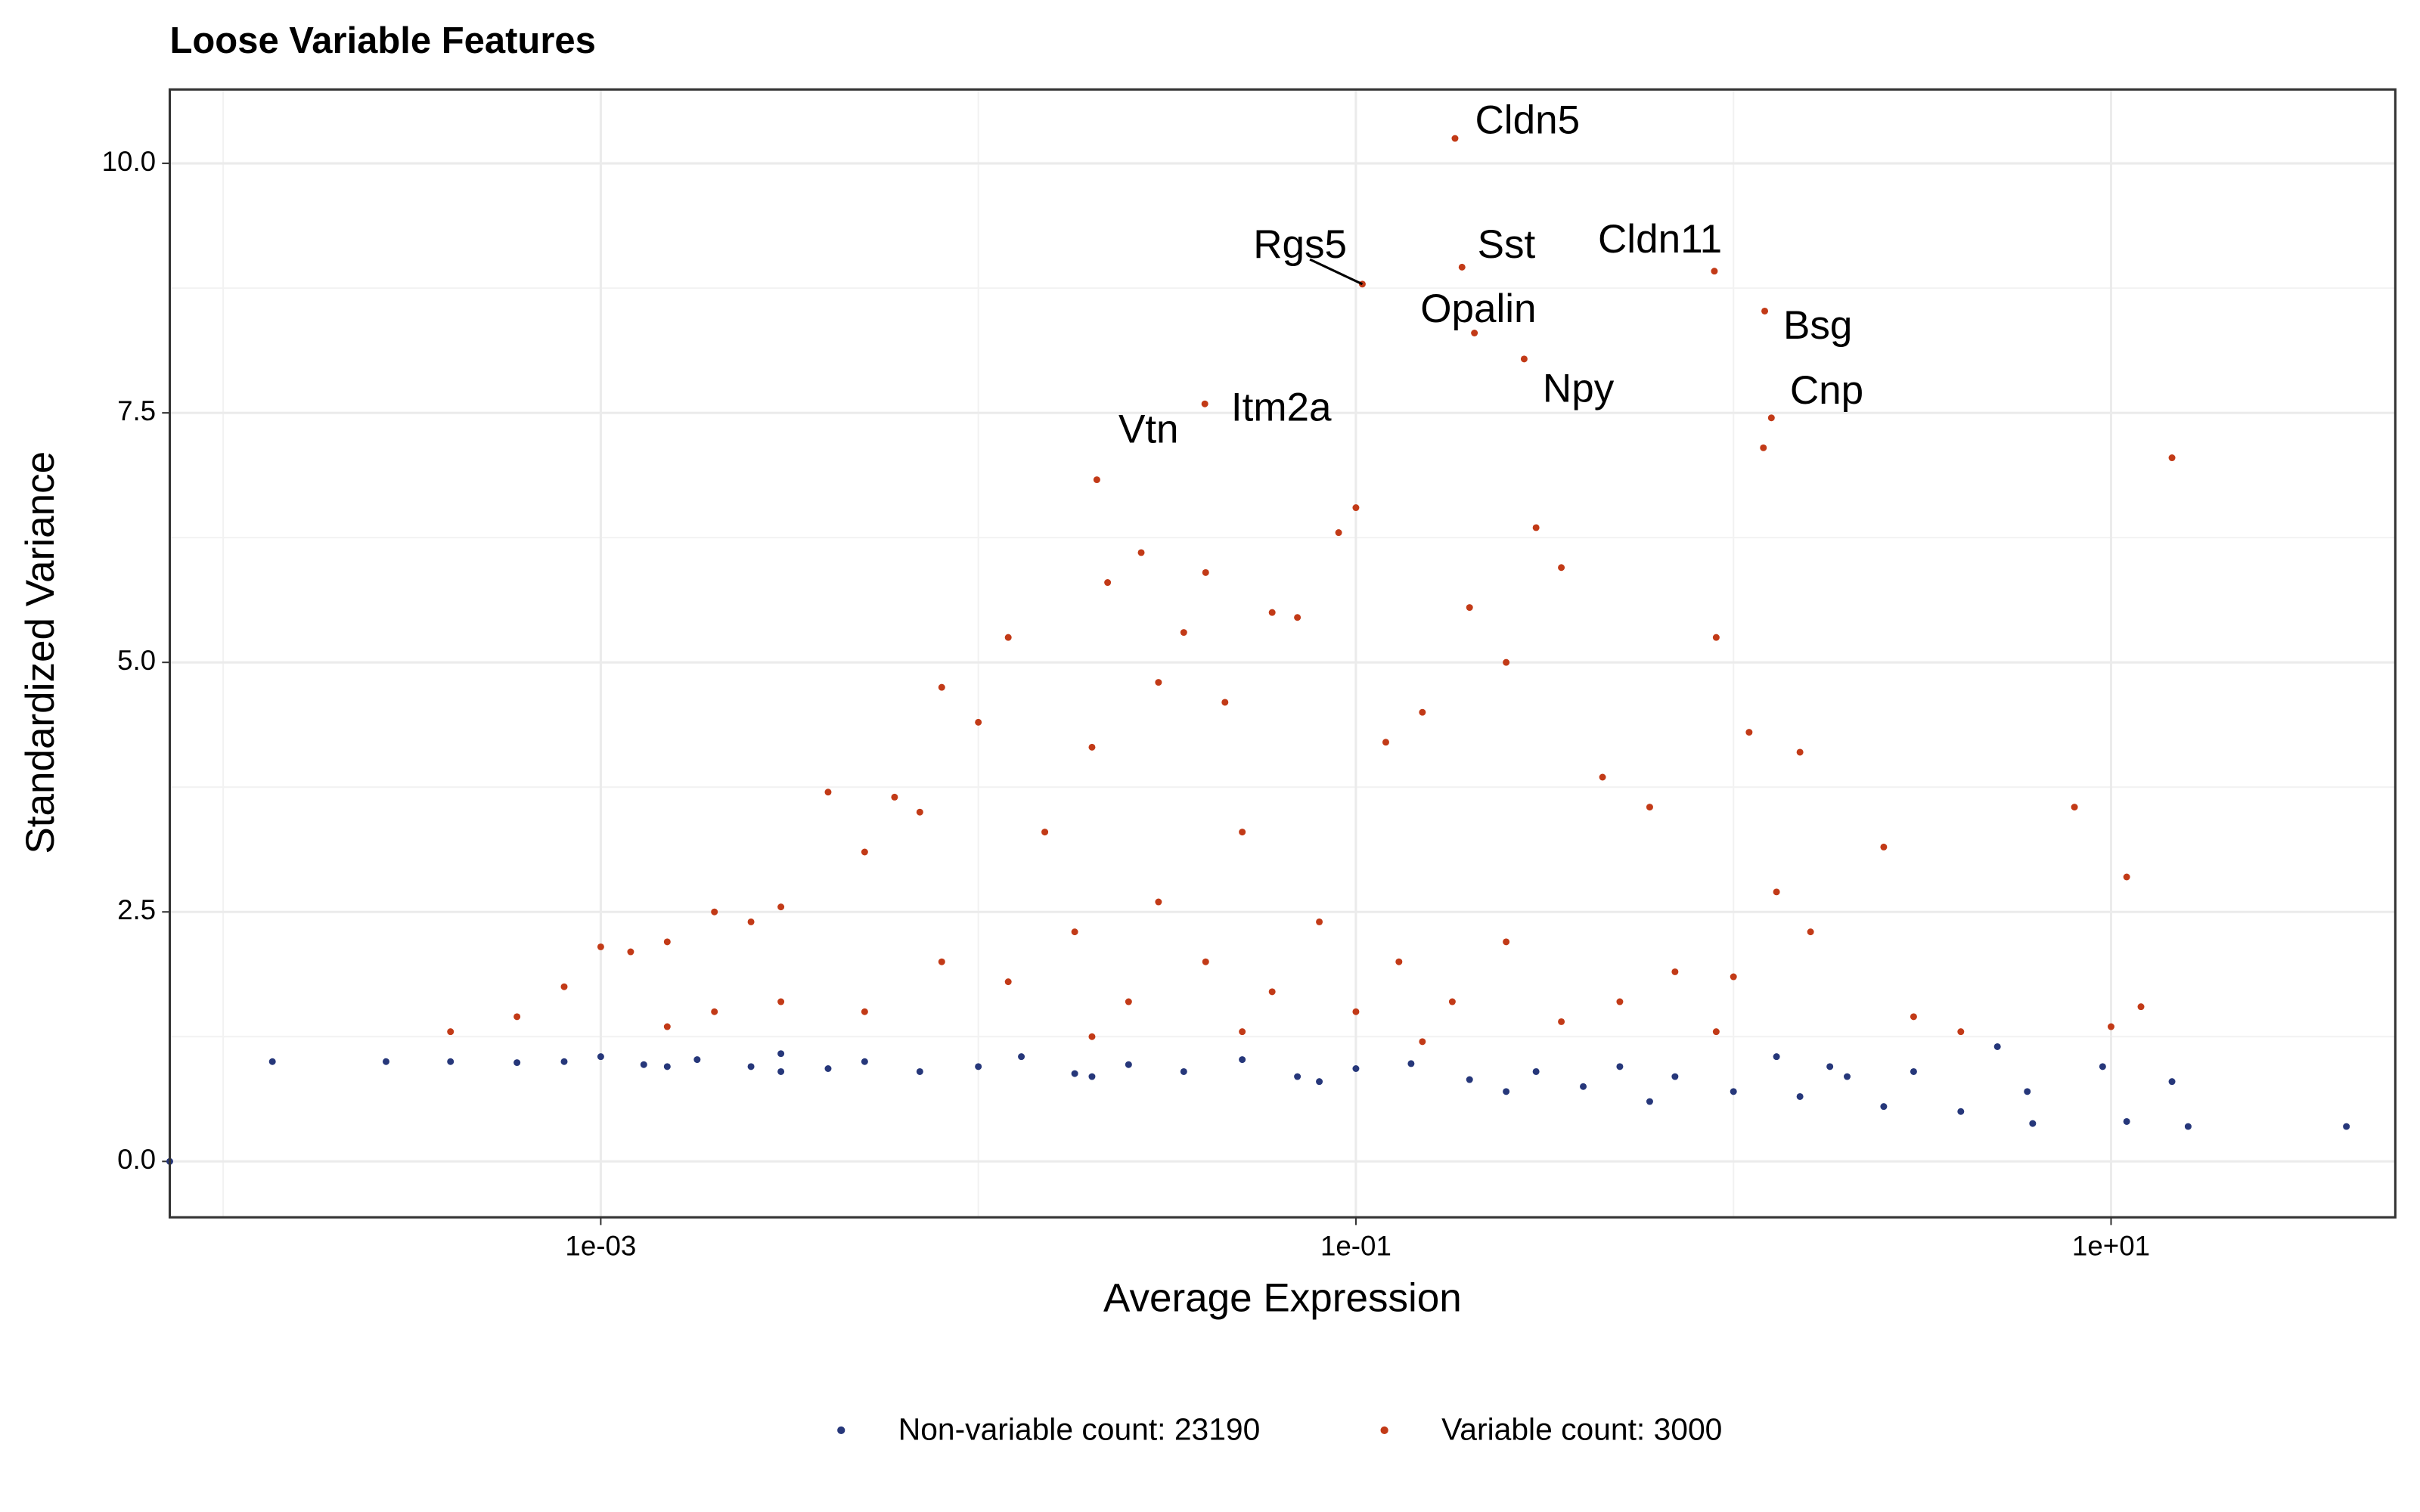 The height and width of the screenshot is (1512, 2420). I want to click on point-label: Itm2a, so click(1281, 407).